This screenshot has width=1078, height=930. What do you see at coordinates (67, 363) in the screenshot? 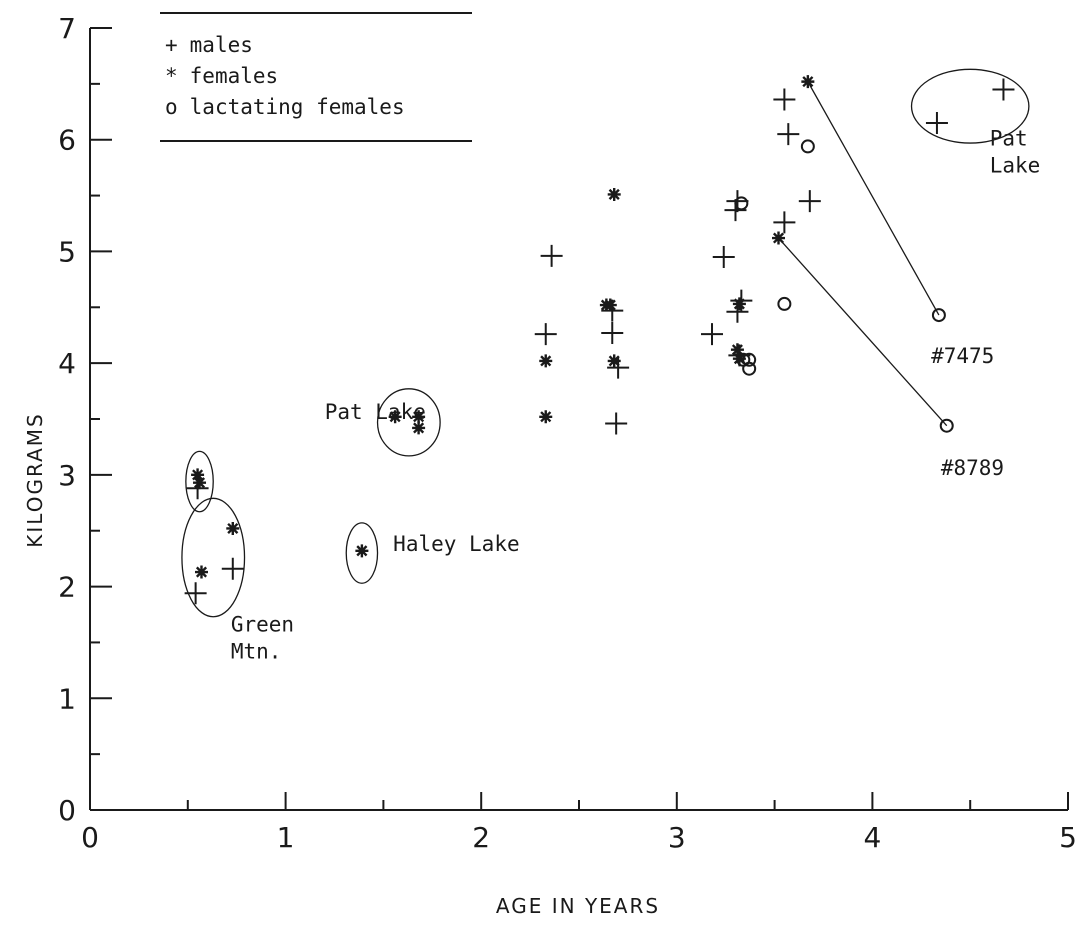
I see `y-tick-label: 4` at bounding box center [67, 363].